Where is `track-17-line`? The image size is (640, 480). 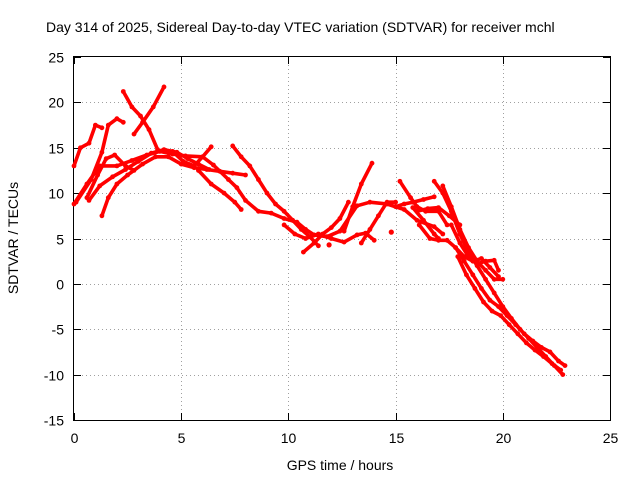
track-17-line is located at coordinates (425, 223).